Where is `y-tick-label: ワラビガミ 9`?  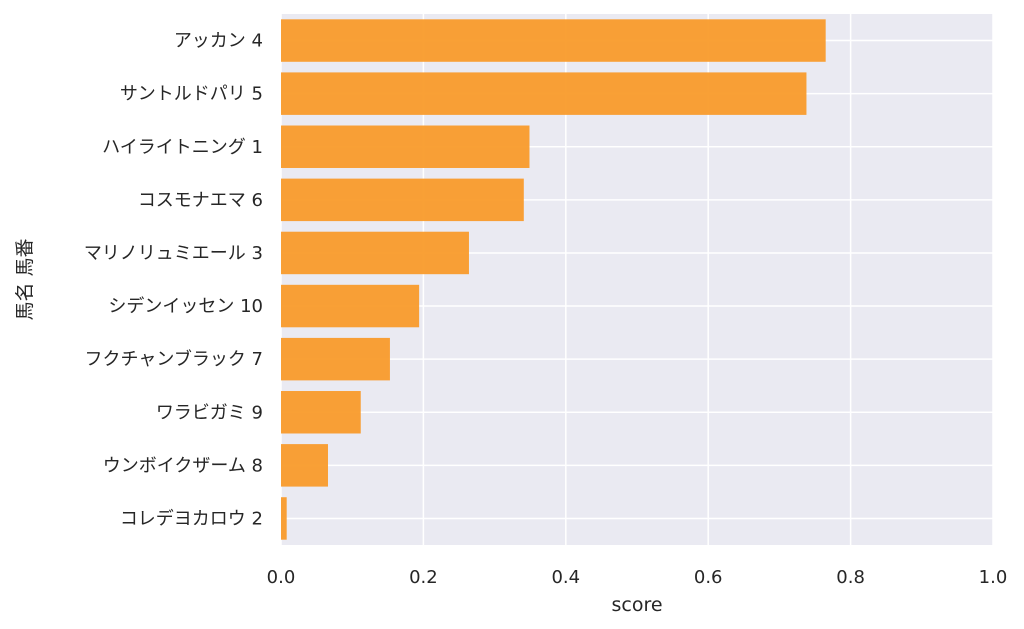
y-tick-label: ワラビガミ 9 is located at coordinates (209, 412).